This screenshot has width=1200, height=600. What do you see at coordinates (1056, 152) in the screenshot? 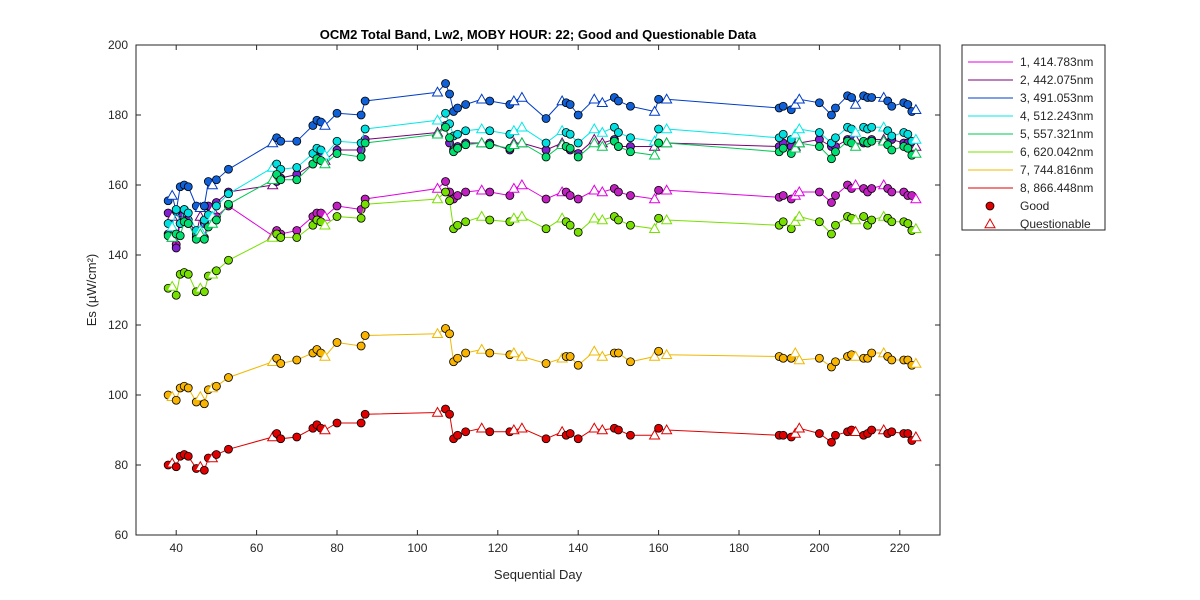
I see `legend-entry-label: 6, 620.042nm` at bounding box center [1056, 152].